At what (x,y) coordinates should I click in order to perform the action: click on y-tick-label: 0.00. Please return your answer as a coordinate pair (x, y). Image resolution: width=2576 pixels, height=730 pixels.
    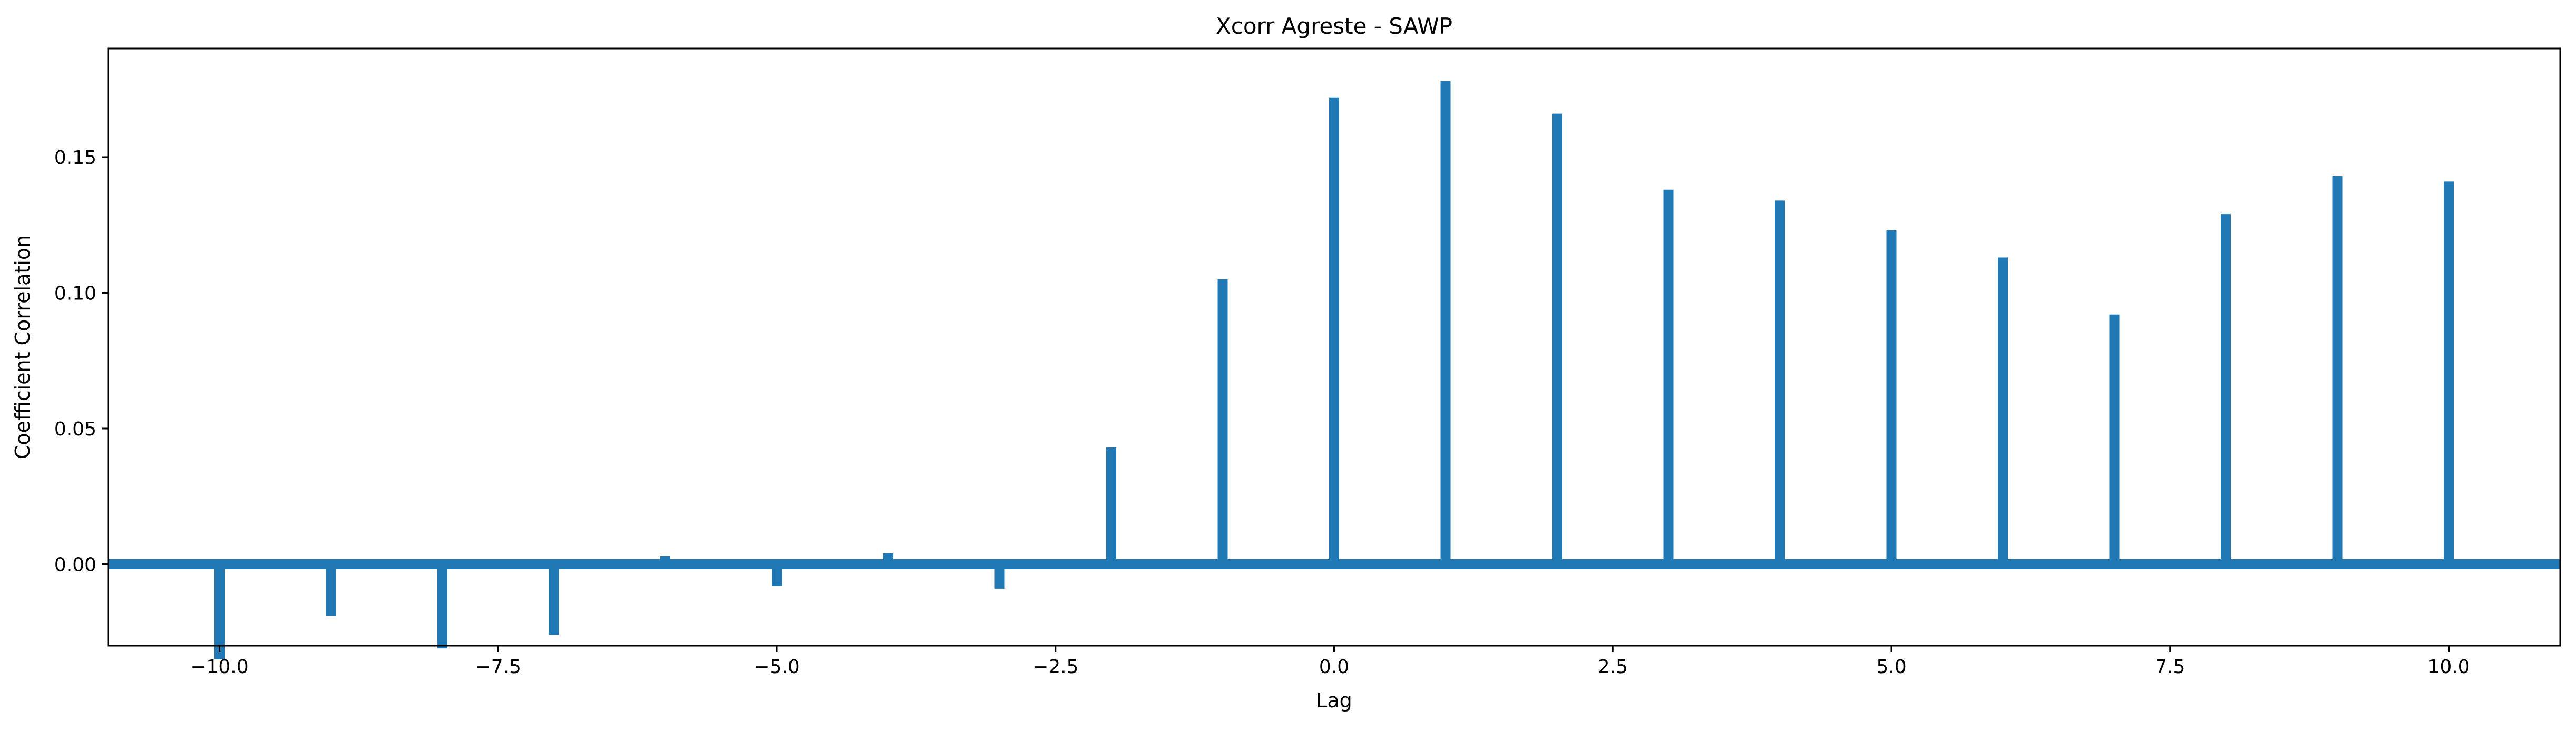
    Looking at the image, I should click on (75, 565).